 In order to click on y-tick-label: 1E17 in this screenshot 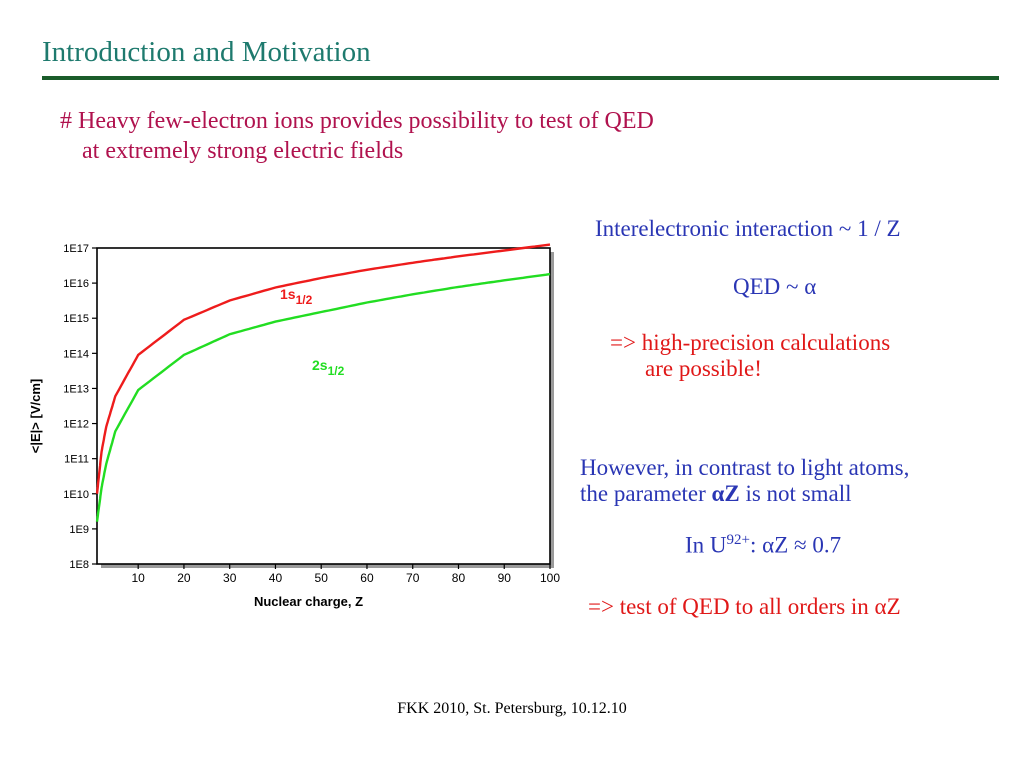, I will do `click(76, 249)`.